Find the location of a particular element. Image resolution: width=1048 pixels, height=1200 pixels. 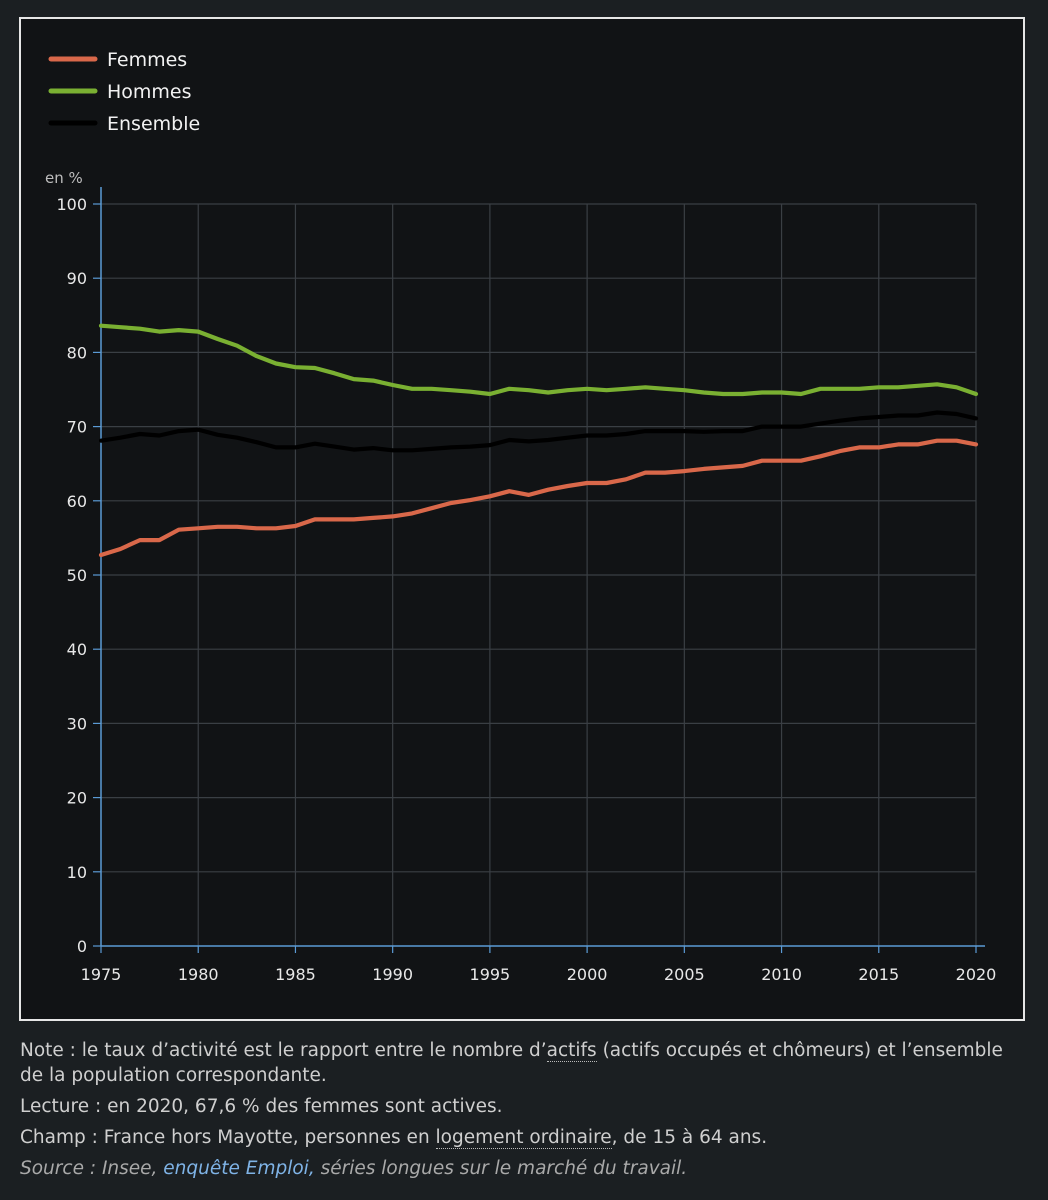

legend: Femmes Hommes Ensemble is located at coordinates (124, 92).